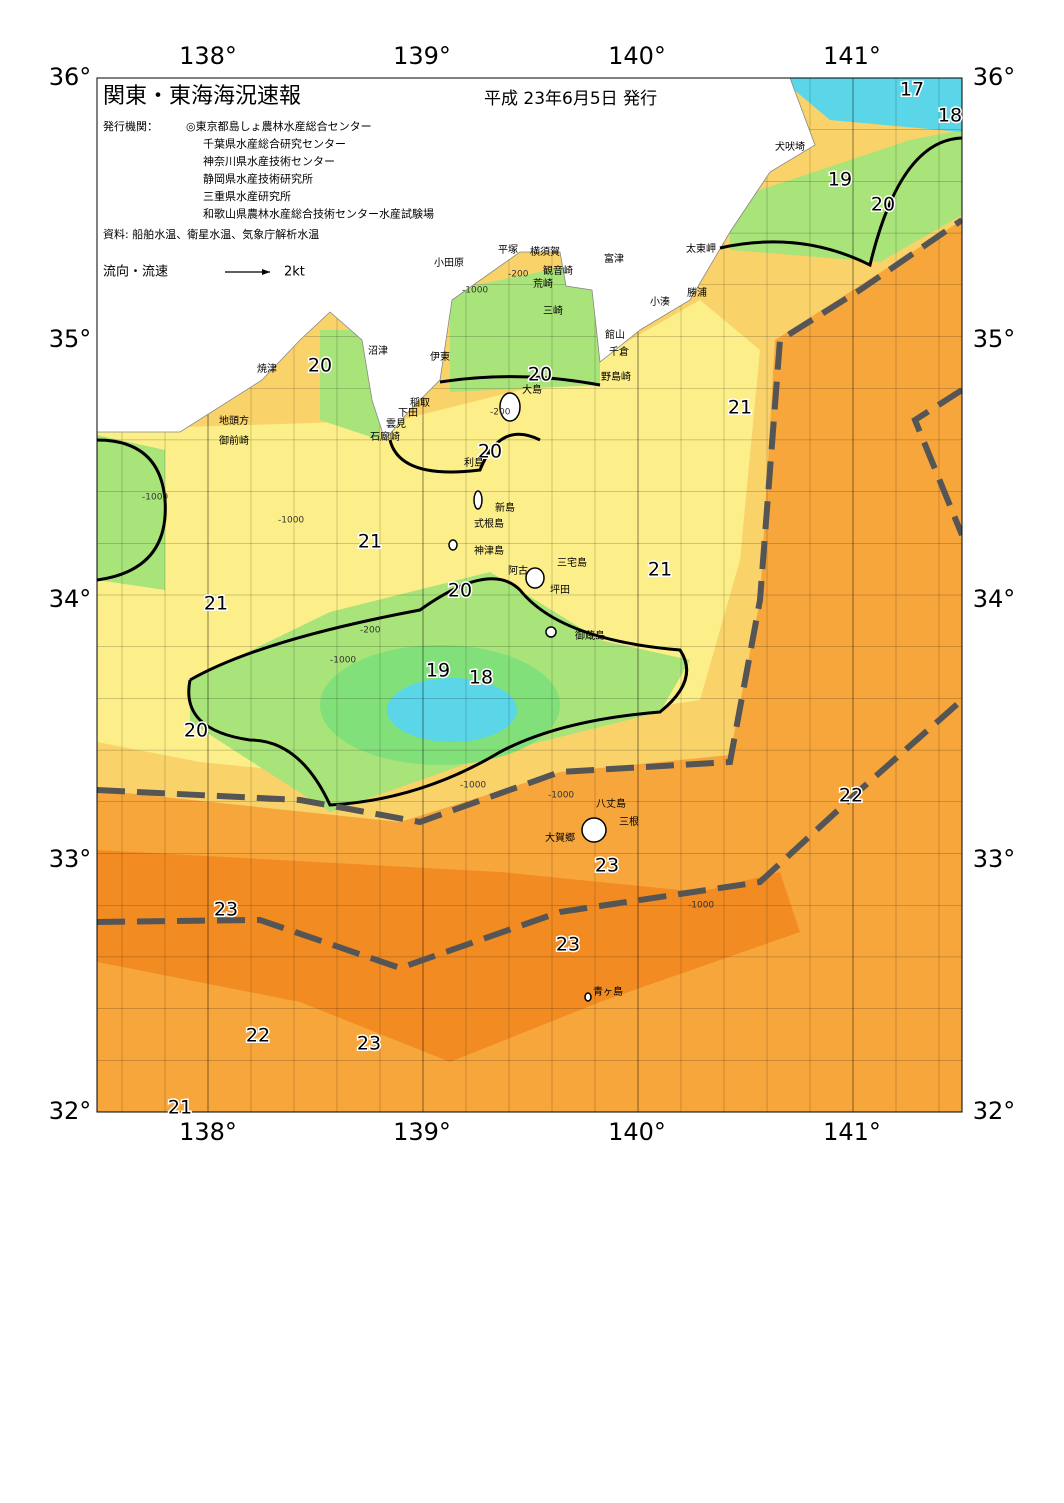 This screenshot has width=1064, height=1503. Describe the element at coordinates (449, 263) in the screenshot. I see `place-name: 小田原` at that location.